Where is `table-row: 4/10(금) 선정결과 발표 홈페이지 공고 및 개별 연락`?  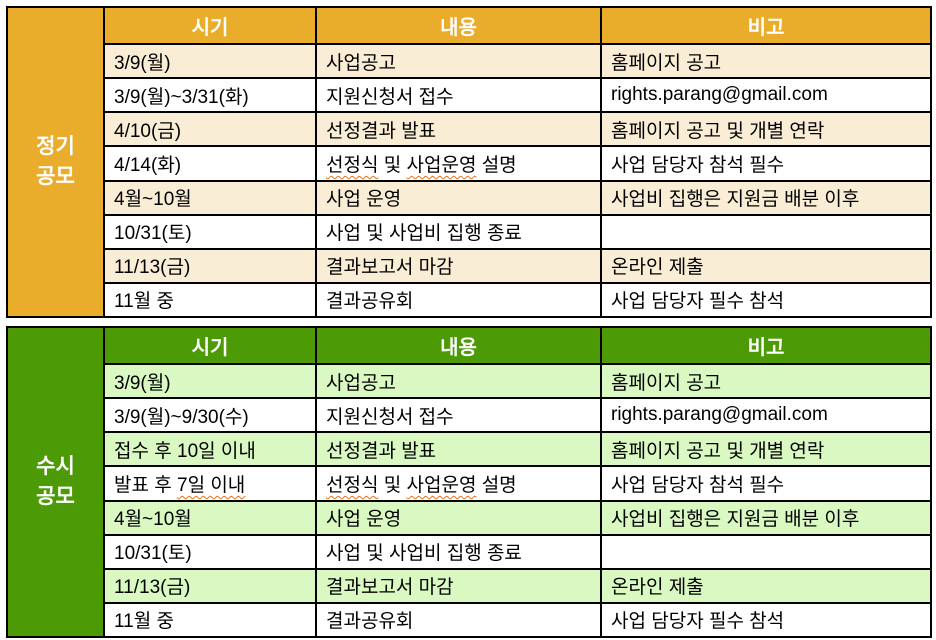
table-row: 4/10(금) 선정결과 발표 홈페이지 공고 및 개별 연락 is located at coordinates (469, 129).